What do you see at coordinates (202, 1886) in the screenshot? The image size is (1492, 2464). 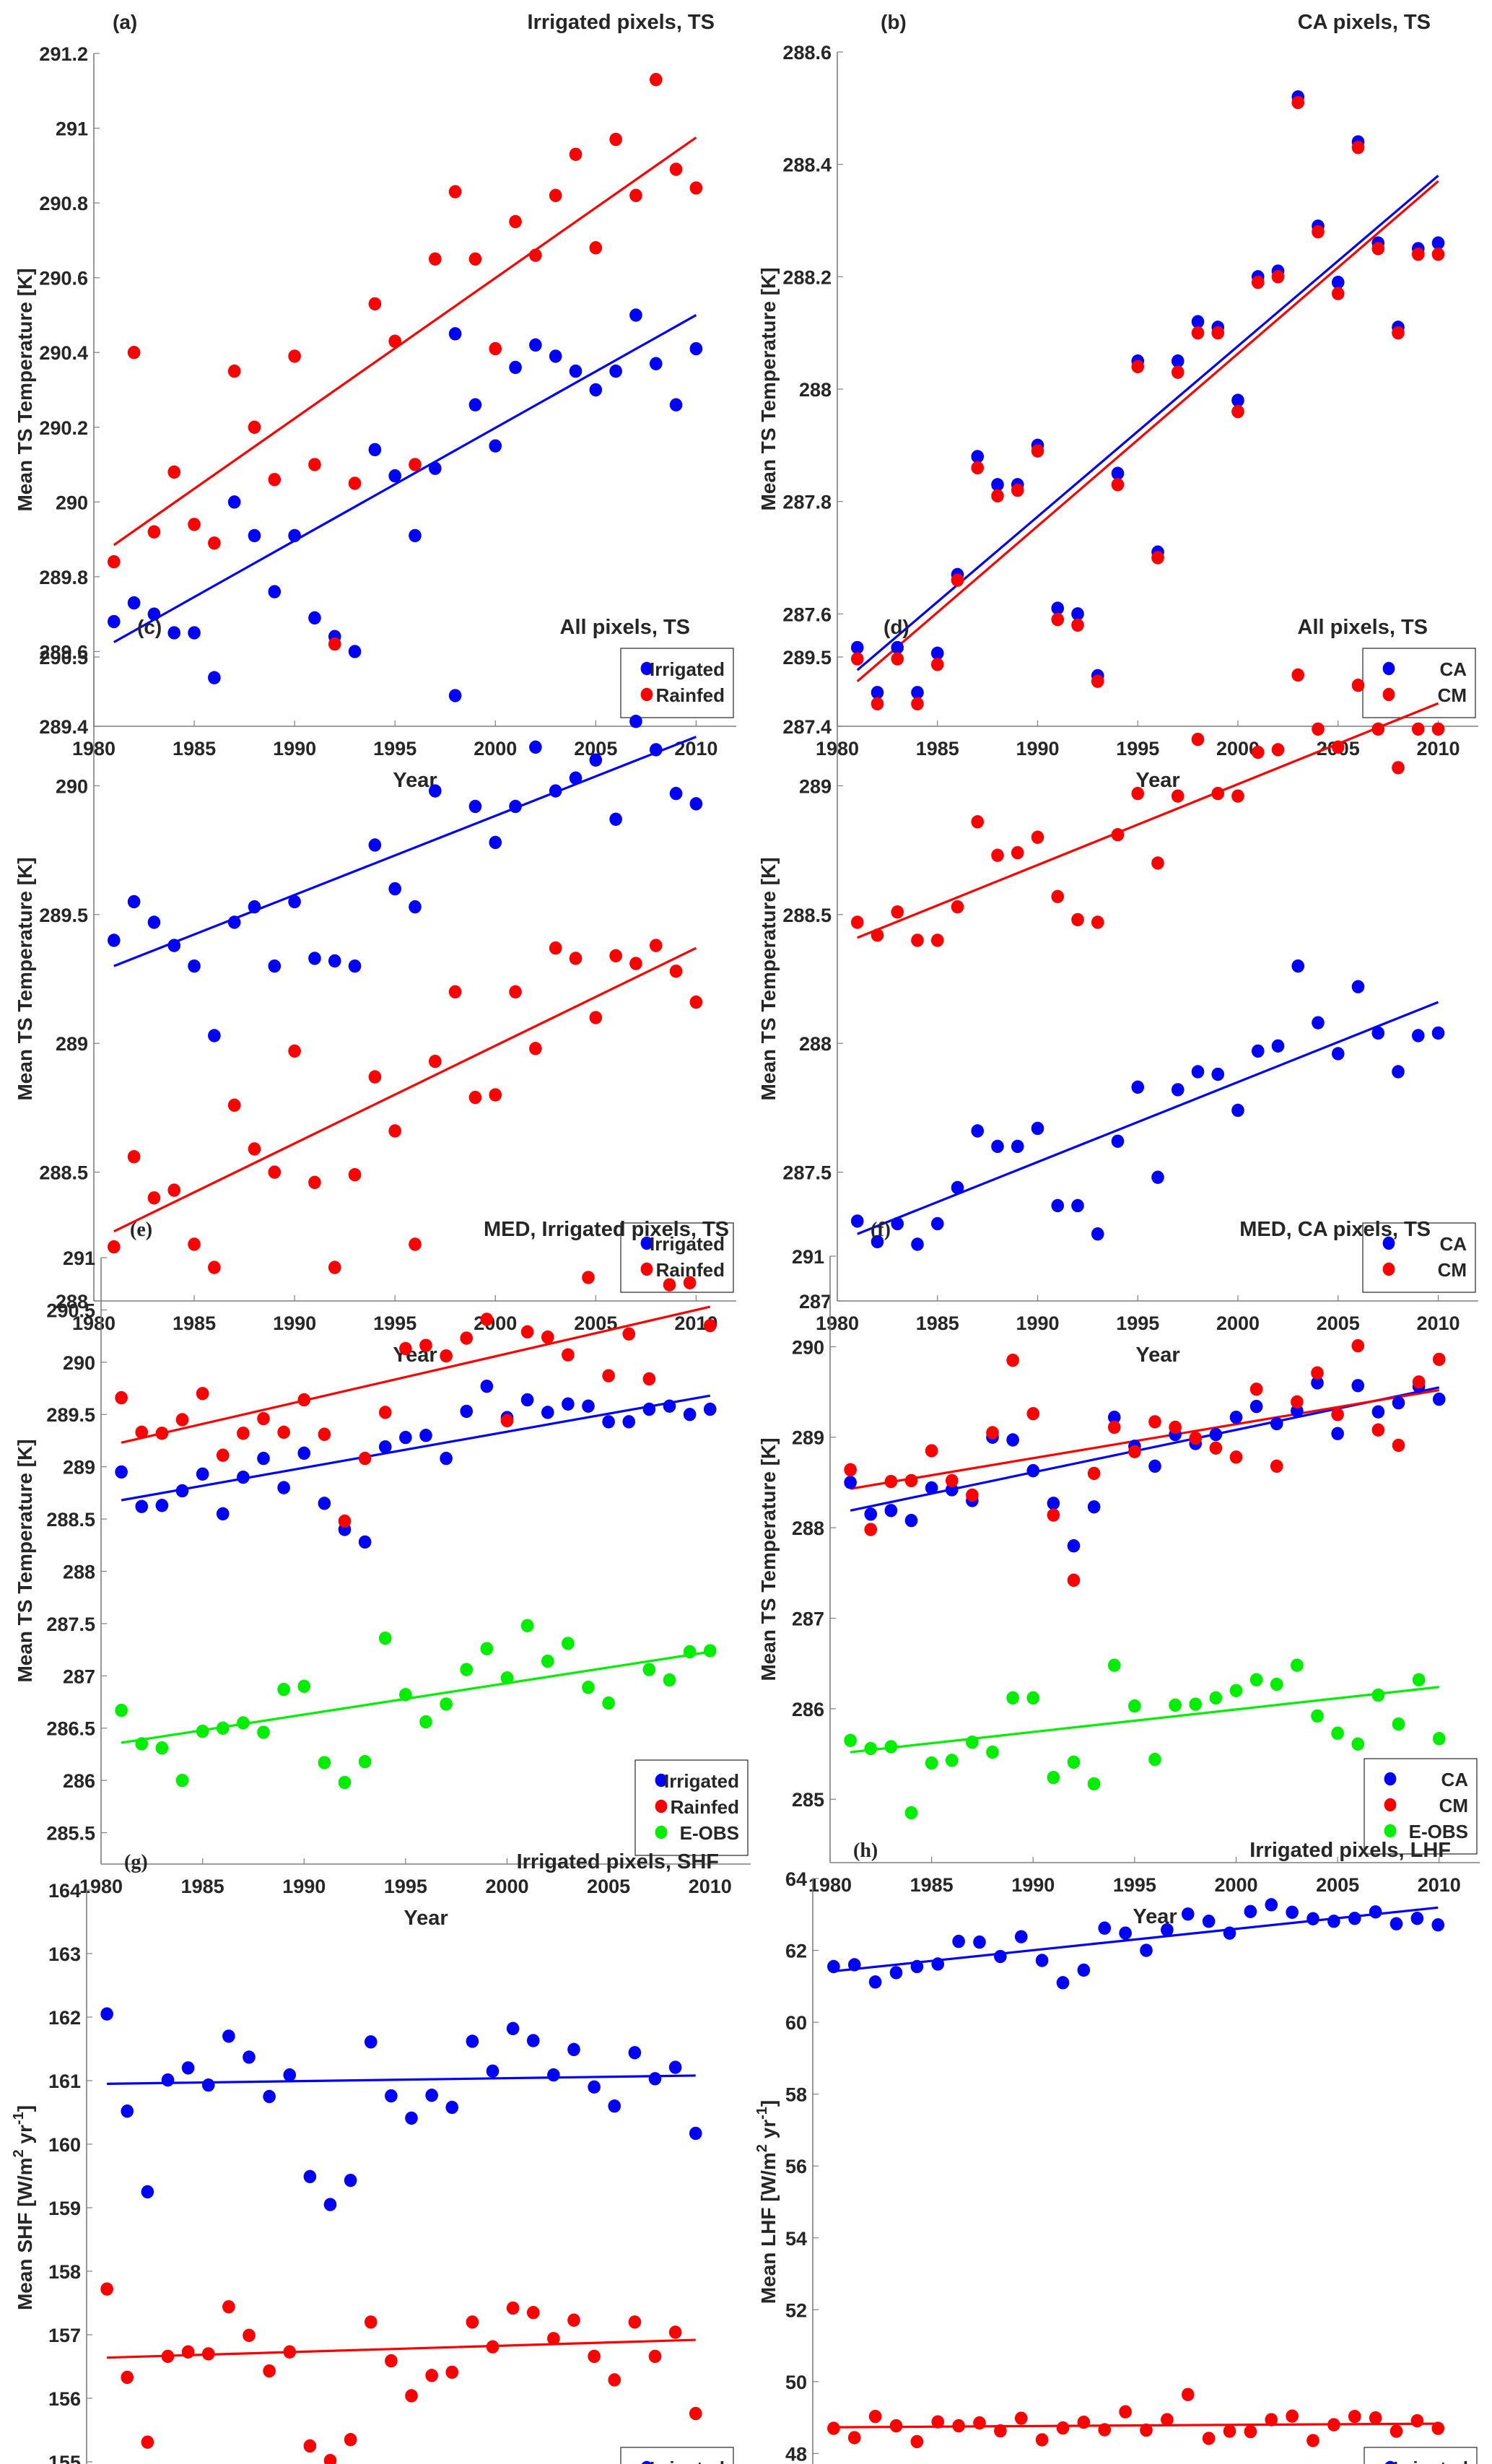 I see `x-tick-label: 1985` at bounding box center [202, 1886].